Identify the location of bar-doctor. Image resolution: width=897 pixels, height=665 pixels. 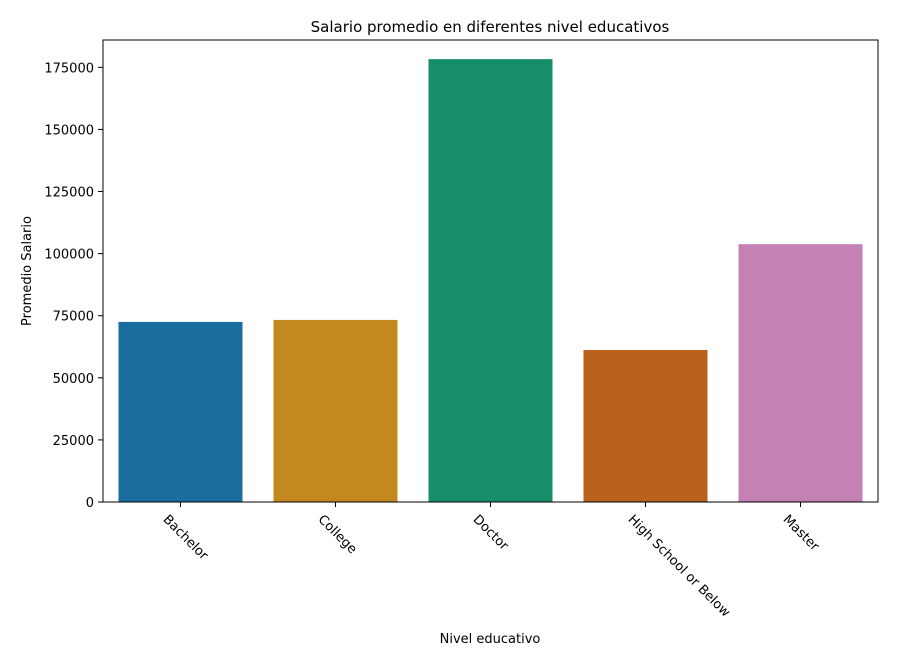
(490, 281).